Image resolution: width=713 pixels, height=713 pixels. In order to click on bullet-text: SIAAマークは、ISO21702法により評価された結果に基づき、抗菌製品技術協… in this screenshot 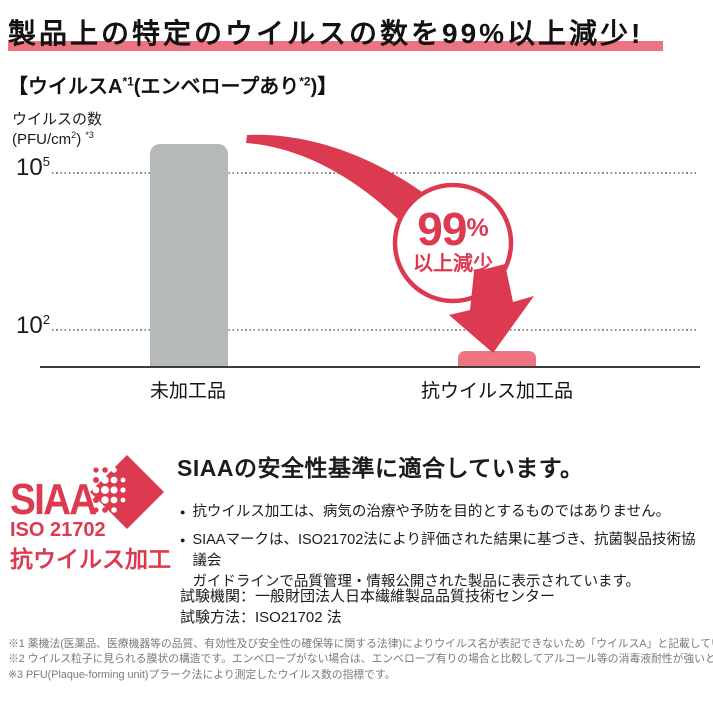, I will do `click(444, 561)`.